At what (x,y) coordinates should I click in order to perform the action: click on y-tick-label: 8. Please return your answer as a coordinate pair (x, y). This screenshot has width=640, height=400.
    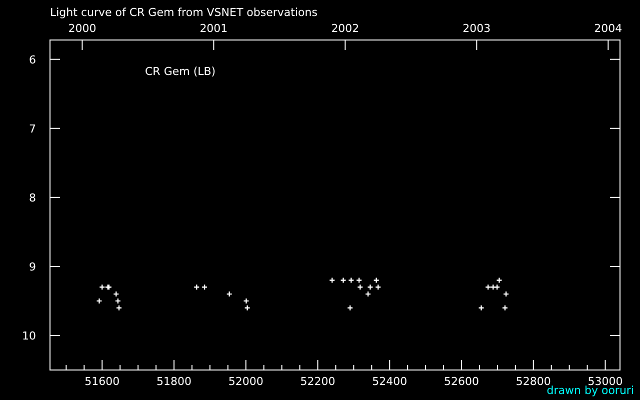
    Looking at the image, I should click on (32, 197).